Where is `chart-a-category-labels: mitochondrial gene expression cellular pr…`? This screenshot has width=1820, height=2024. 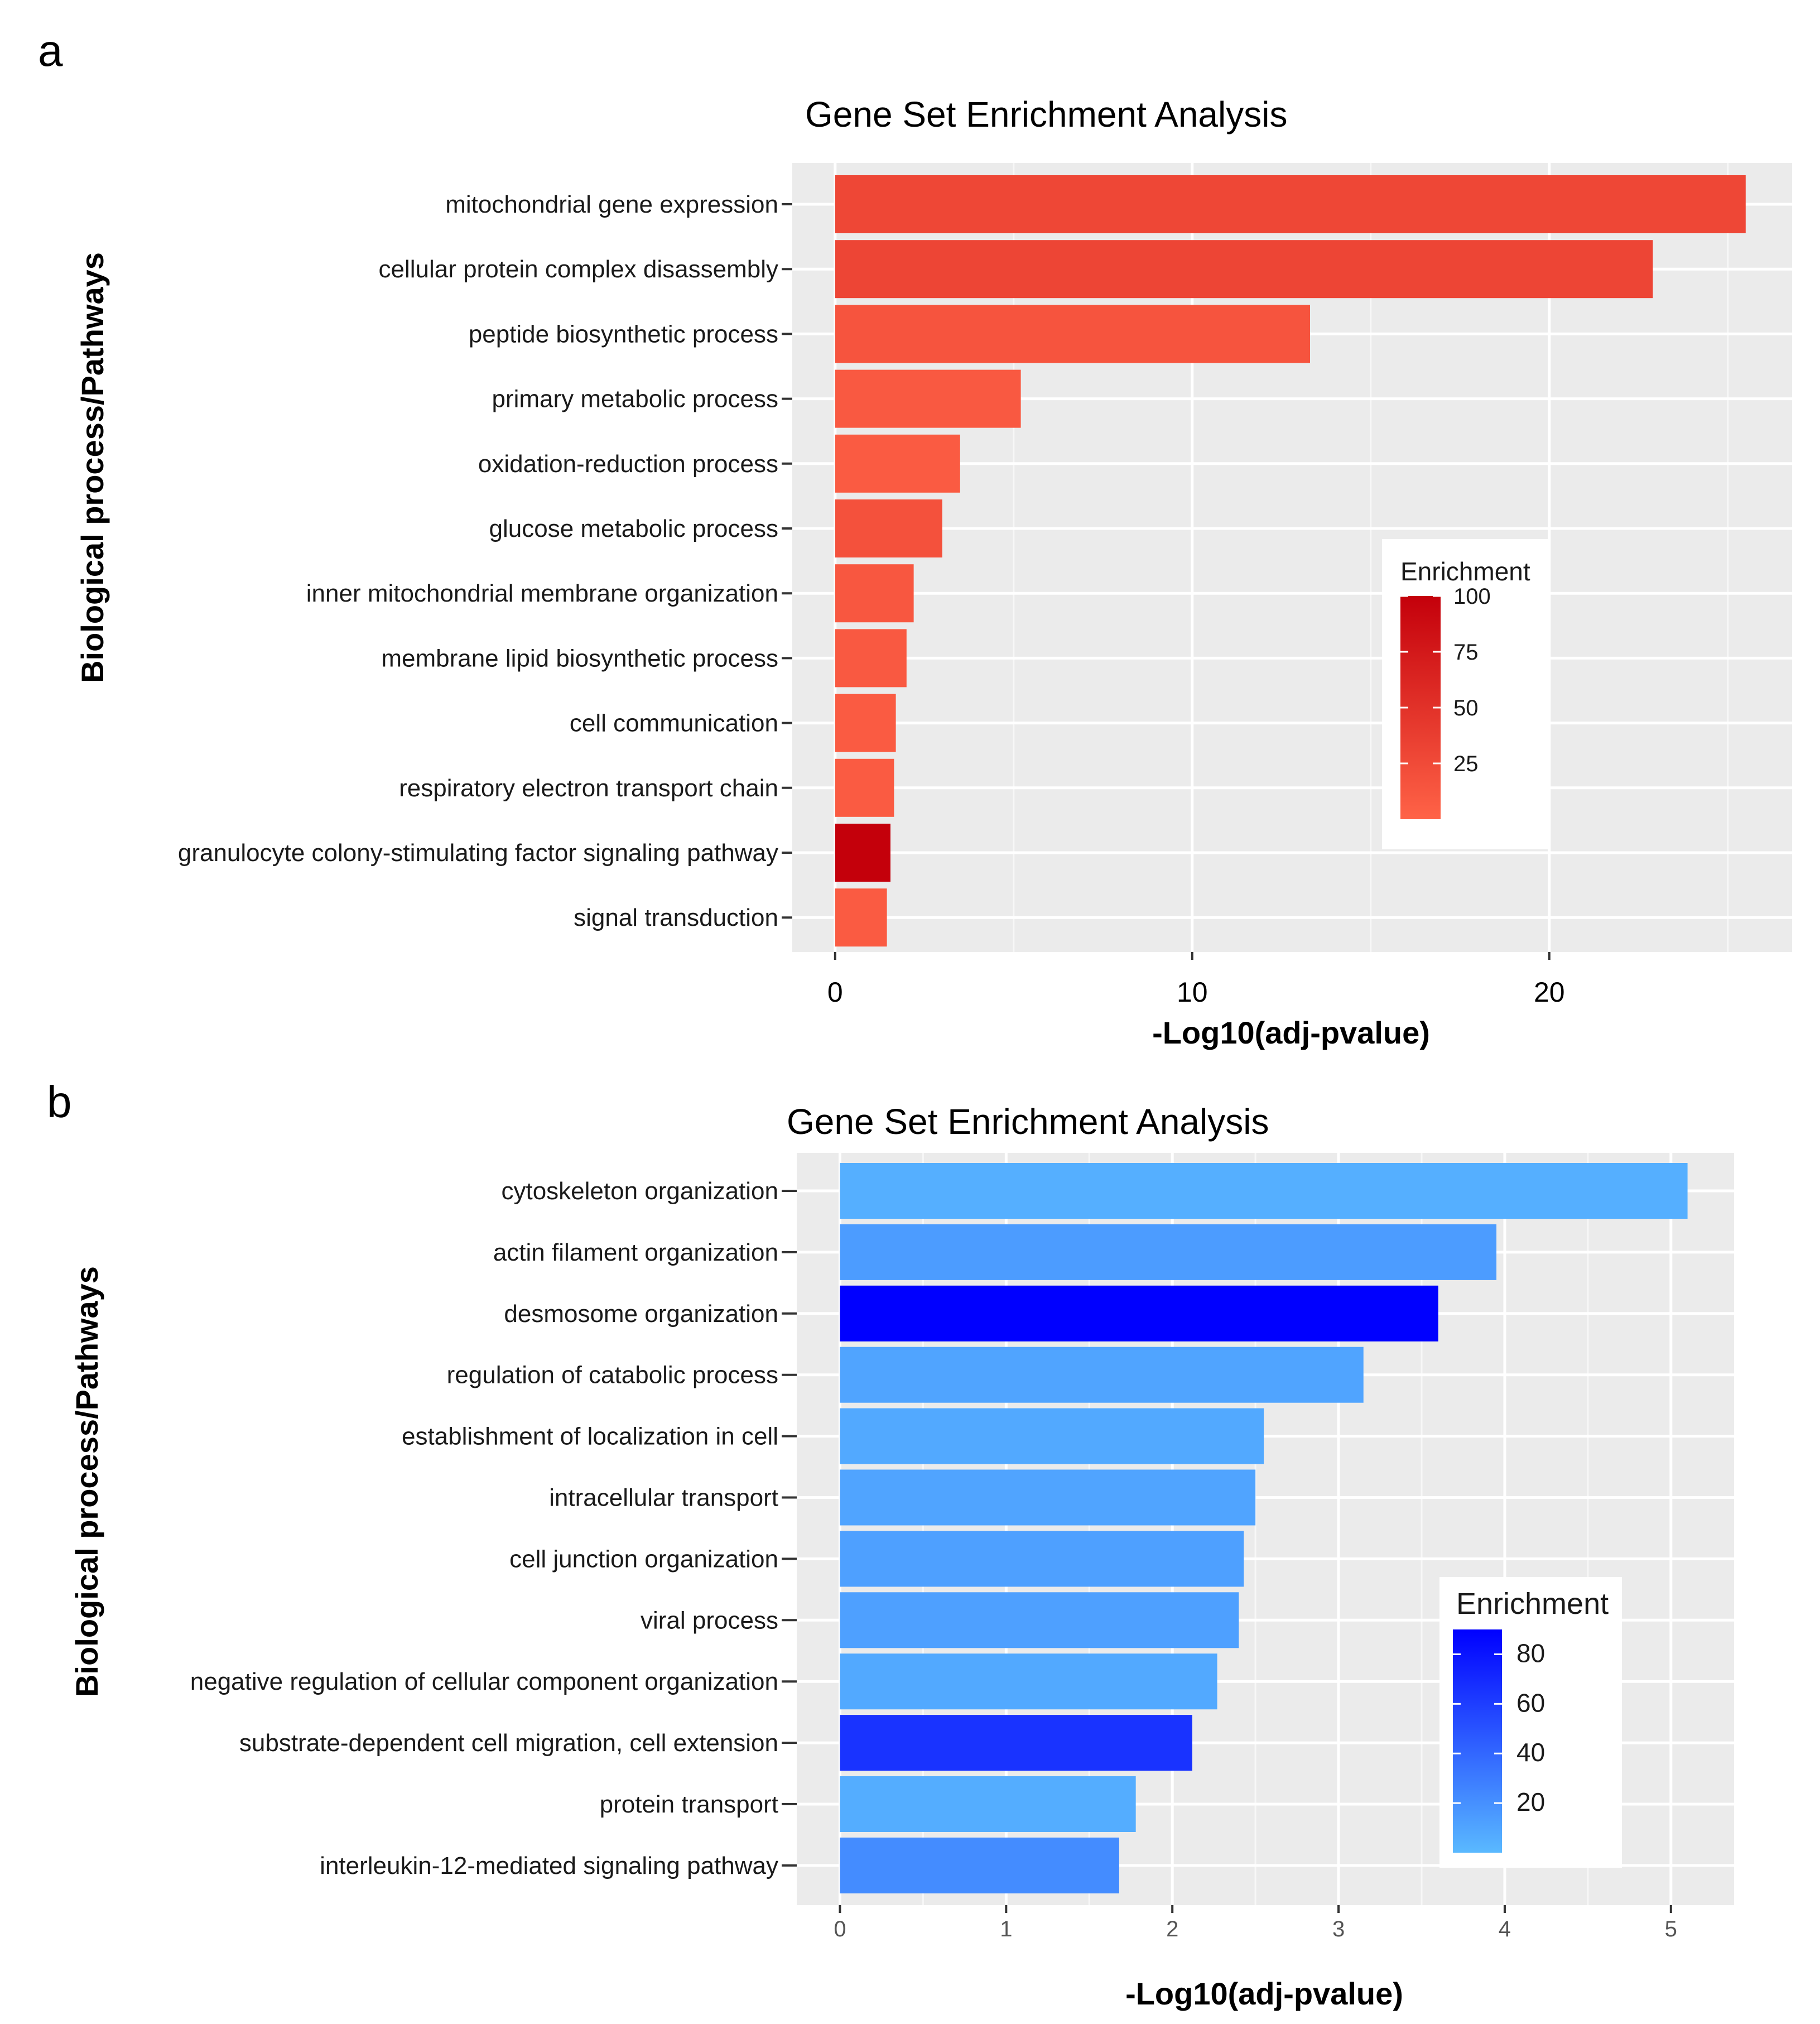 chart-a-category-labels: mitochondrial gene expression cellular pr… is located at coordinates (485, 561).